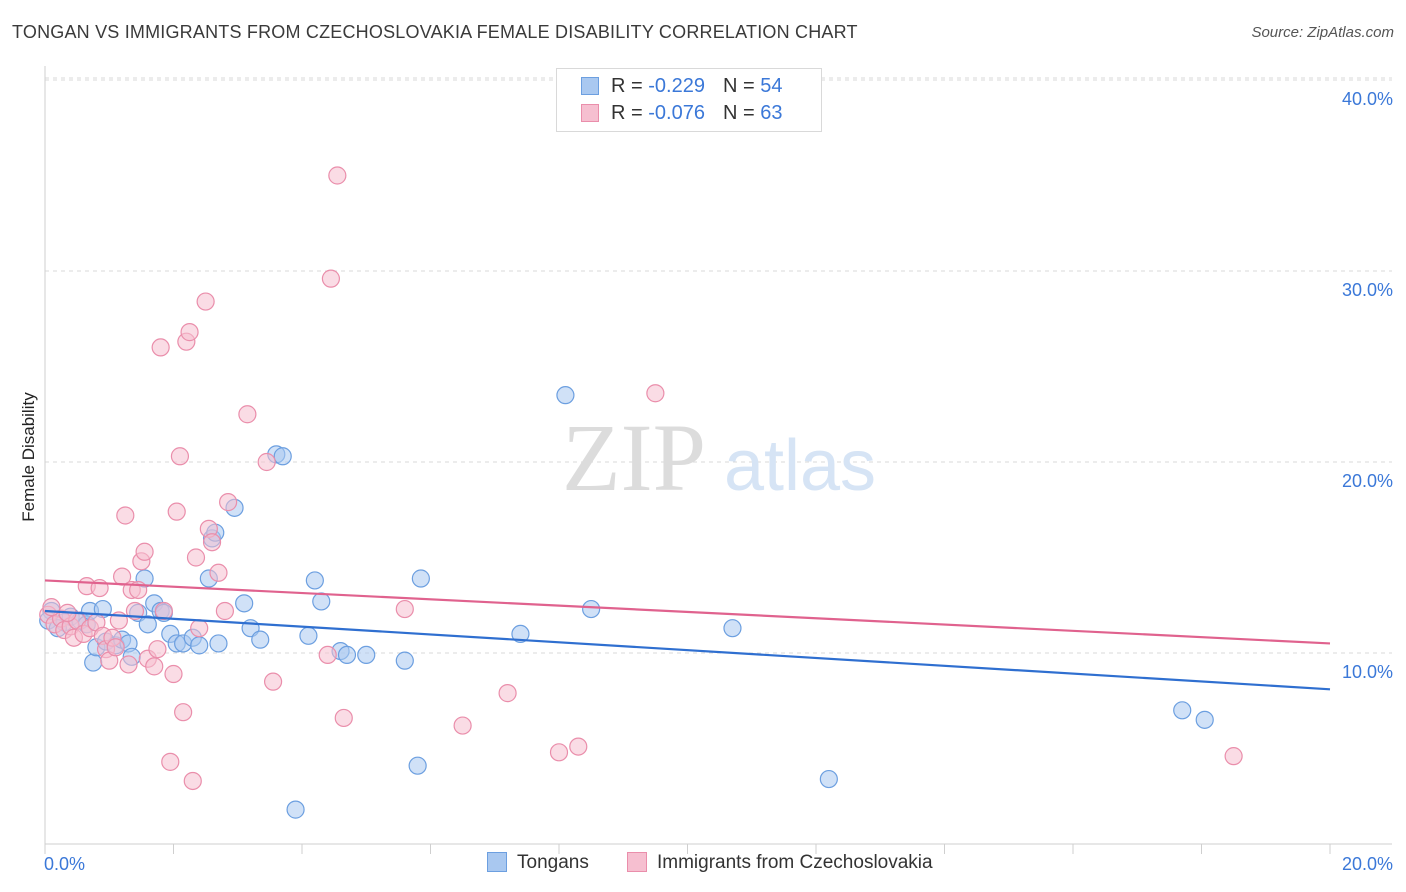  Describe the element at coordinates (634, 457) in the screenshot. I see `watermark-zip: ZIP` at that location.